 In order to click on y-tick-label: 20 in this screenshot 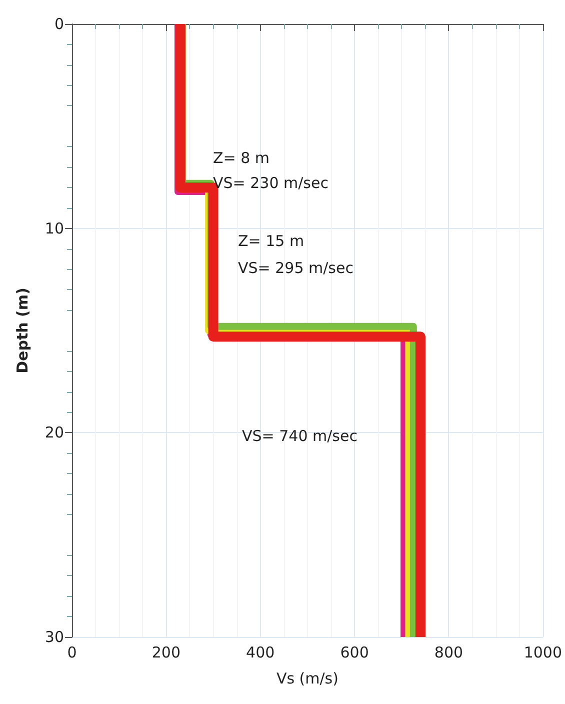, I will do `click(54, 433)`.